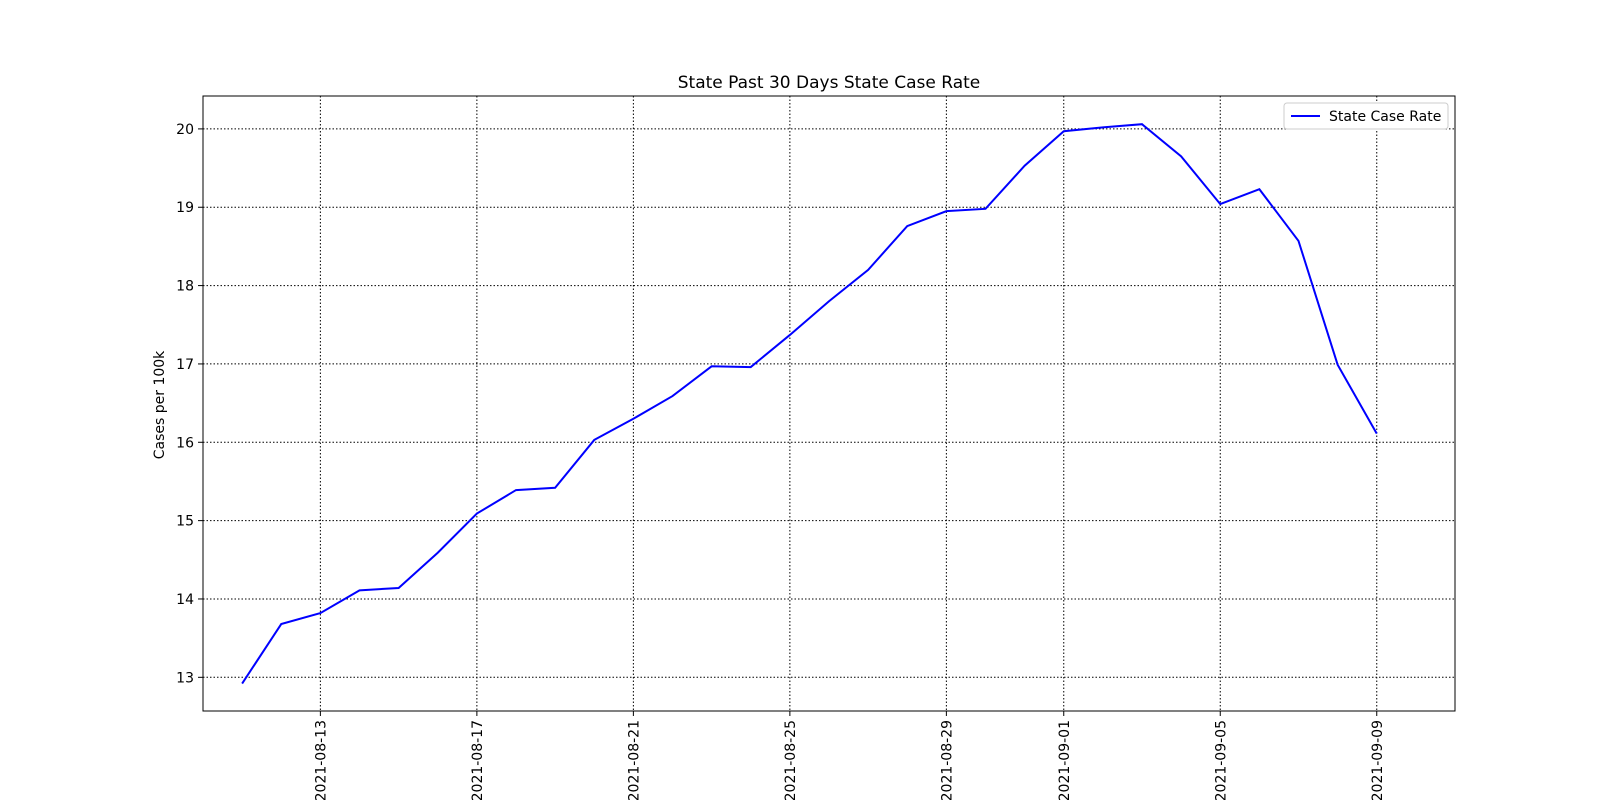 This screenshot has width=1600, height=800. I want to click on y-axis-label: Cases per 100k, so click(160, 404).